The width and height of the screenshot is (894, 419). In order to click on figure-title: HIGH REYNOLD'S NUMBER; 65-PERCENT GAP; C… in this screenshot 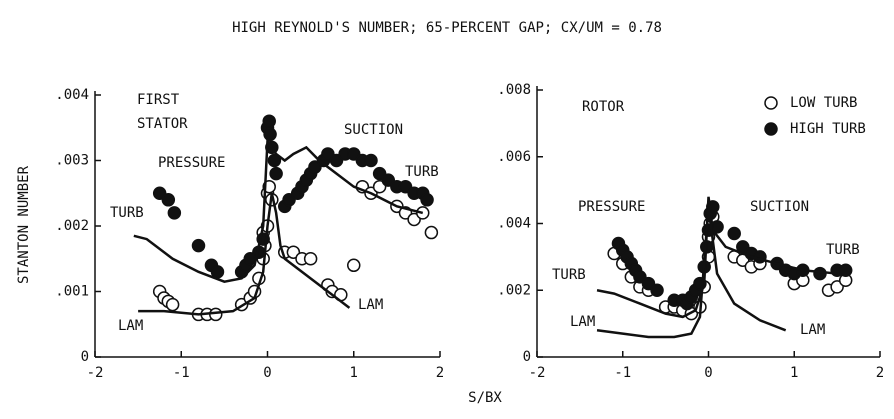, I will do `click(447, 28)`.